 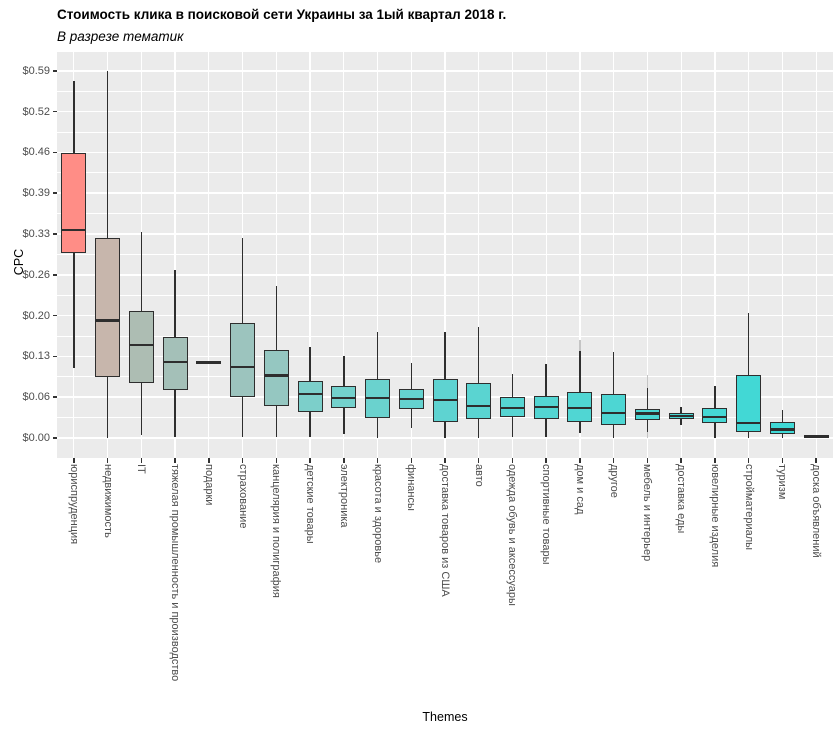 What do you see at coordinates (36, 315) in the screenshot?
I see `y-tick-label: $0.20` at bounding box center [36, 315].